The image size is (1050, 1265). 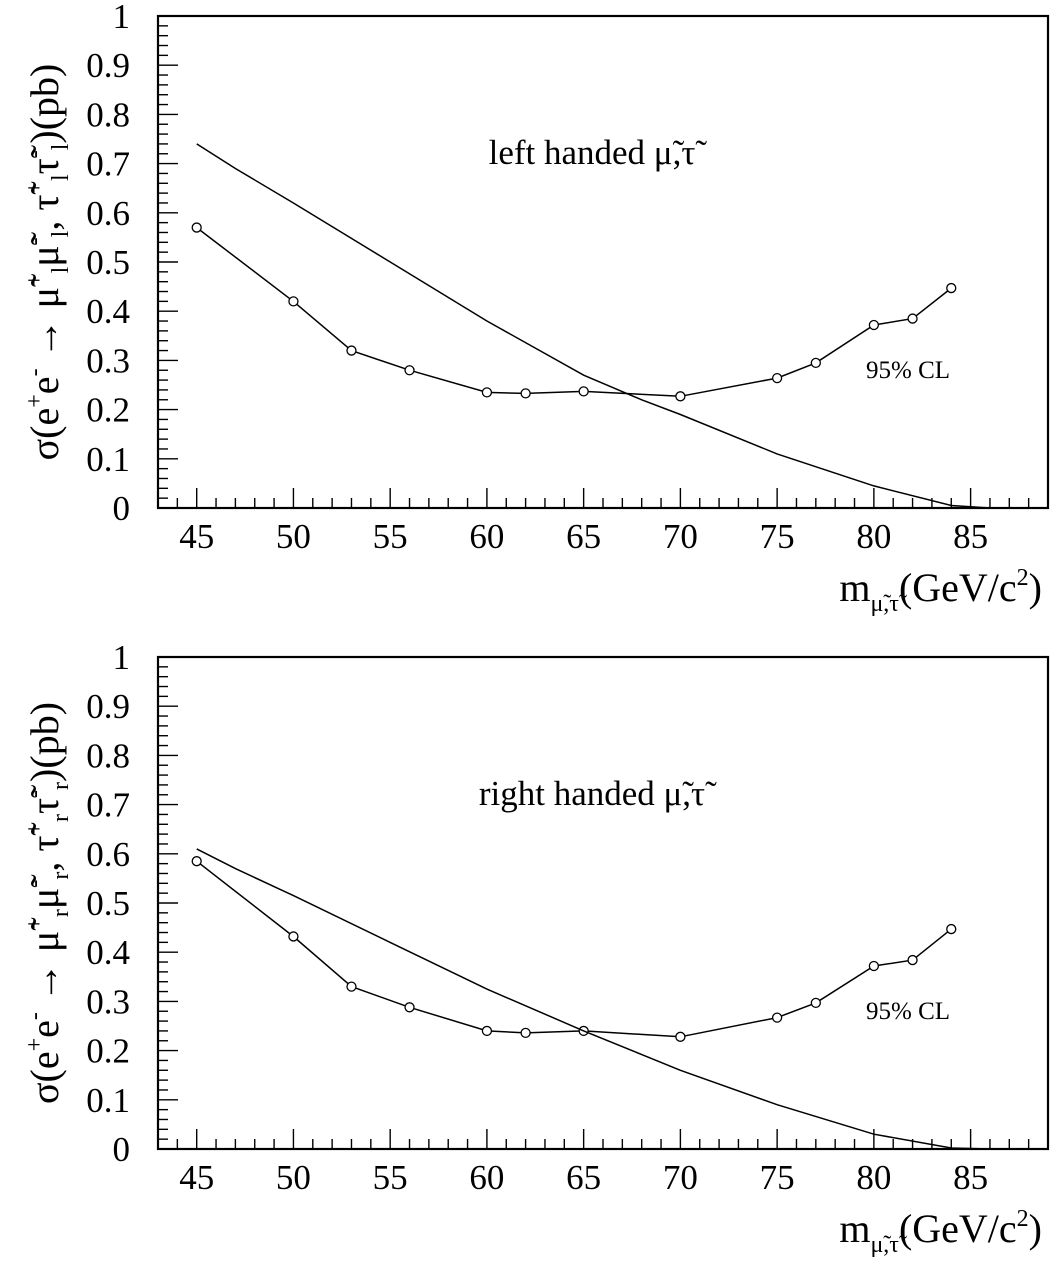 I want to click on y-axis-title: σ(e+e- → μ̃+lμ̃-l, τ̃+lτ̃-l)(pb), so click(x=48, y=262).